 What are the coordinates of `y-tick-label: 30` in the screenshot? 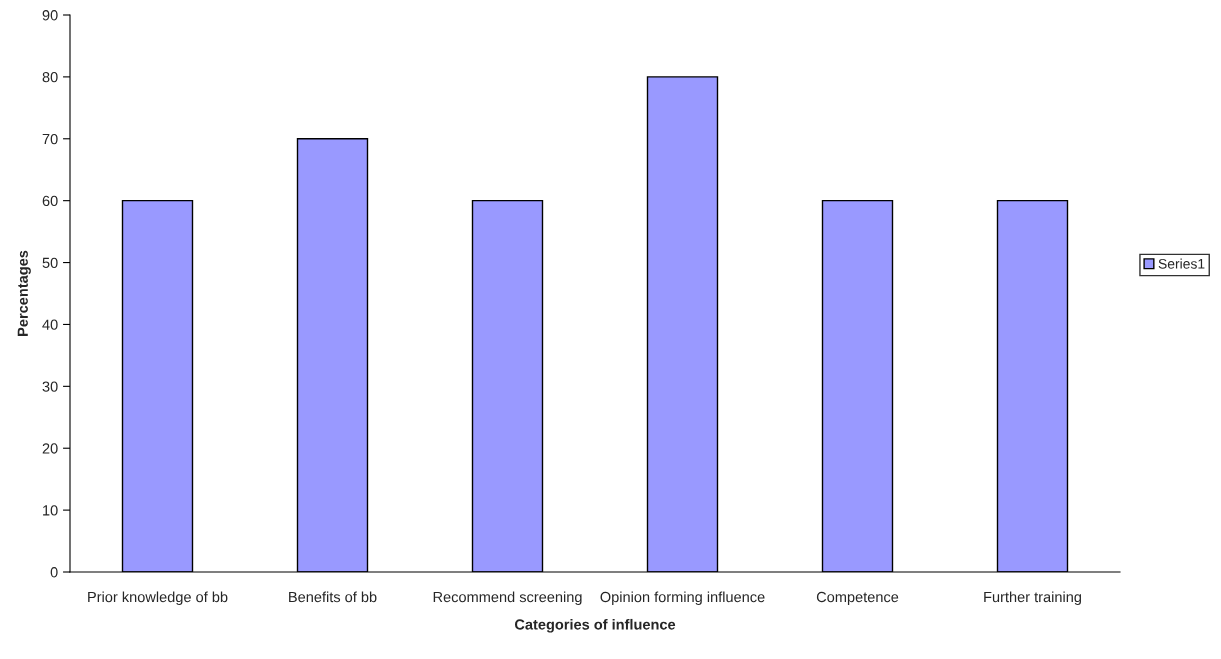 It's located at (50, 386).